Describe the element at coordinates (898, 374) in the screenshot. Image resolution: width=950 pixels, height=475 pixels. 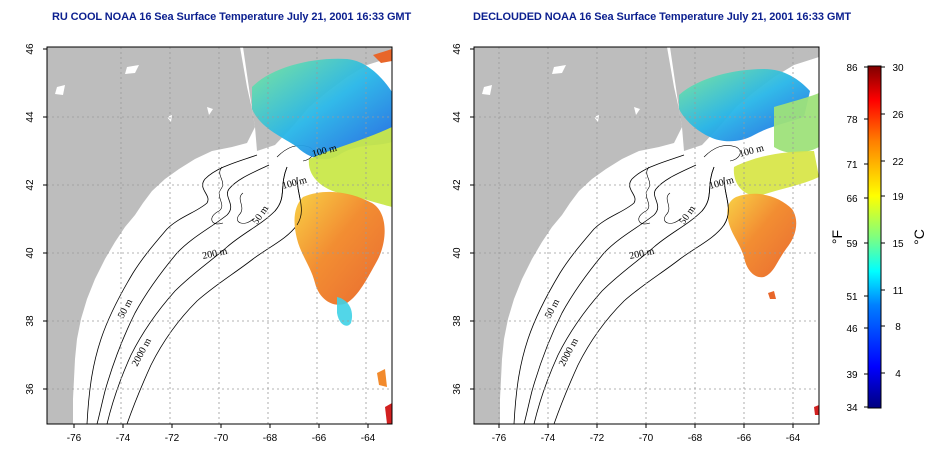
I see `celsius-tick-label: 4` at that location.